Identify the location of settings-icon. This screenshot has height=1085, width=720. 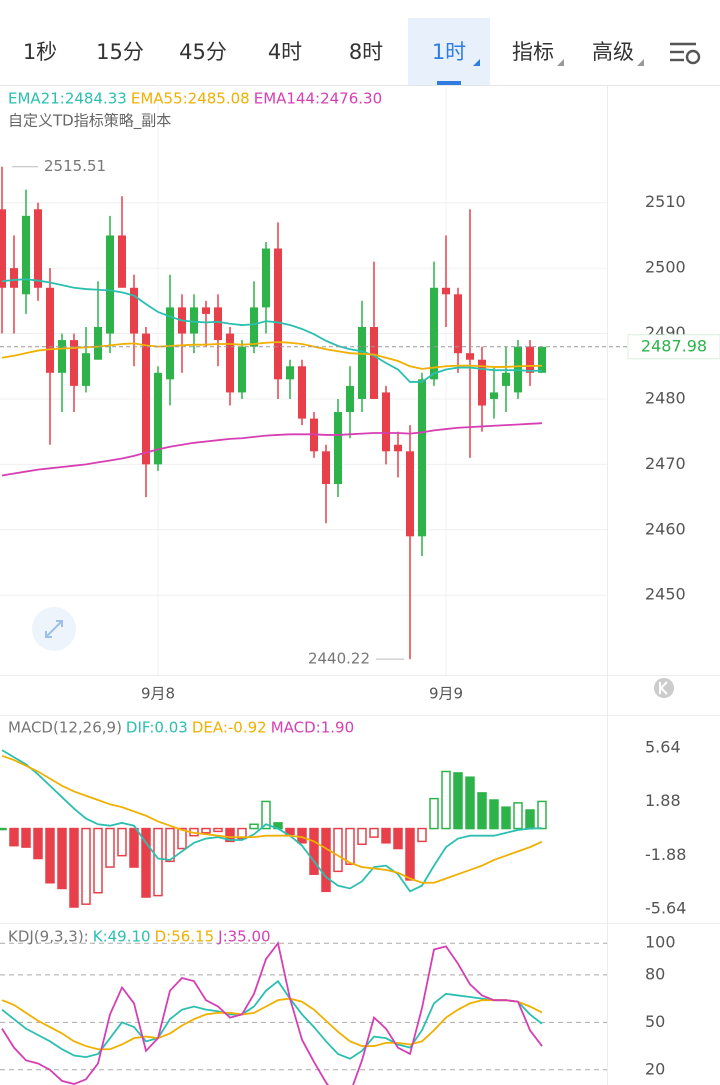
(685, 53).